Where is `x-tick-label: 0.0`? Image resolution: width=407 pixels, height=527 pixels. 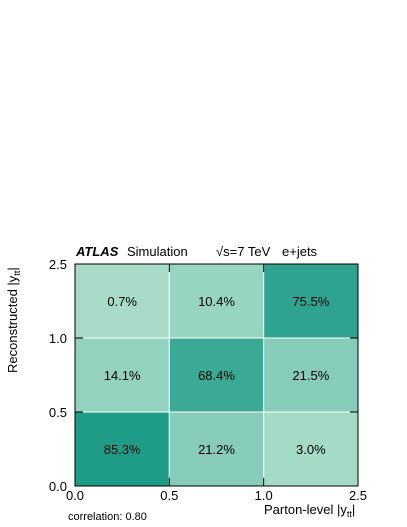
x-tick-label: 0.0 is located at coordinates (75, 495).